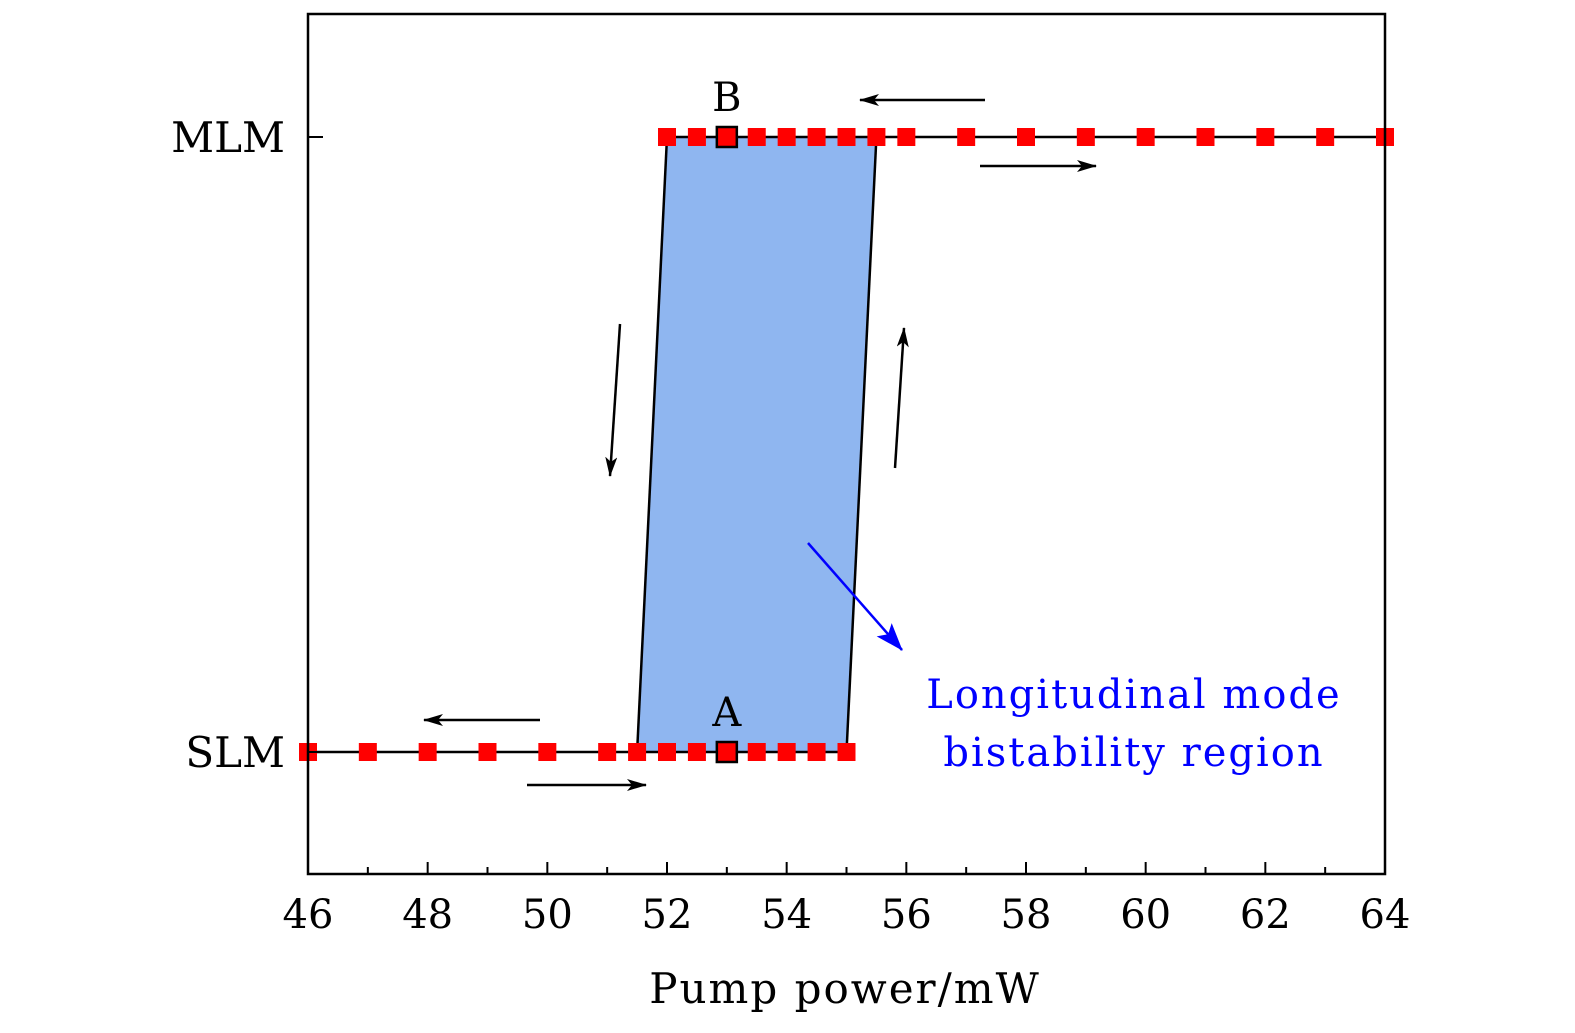 Image resolution: width=1575 pixels, height=1033 pixels. I want to click on x-tick-label: 62, so click(1265, 915).